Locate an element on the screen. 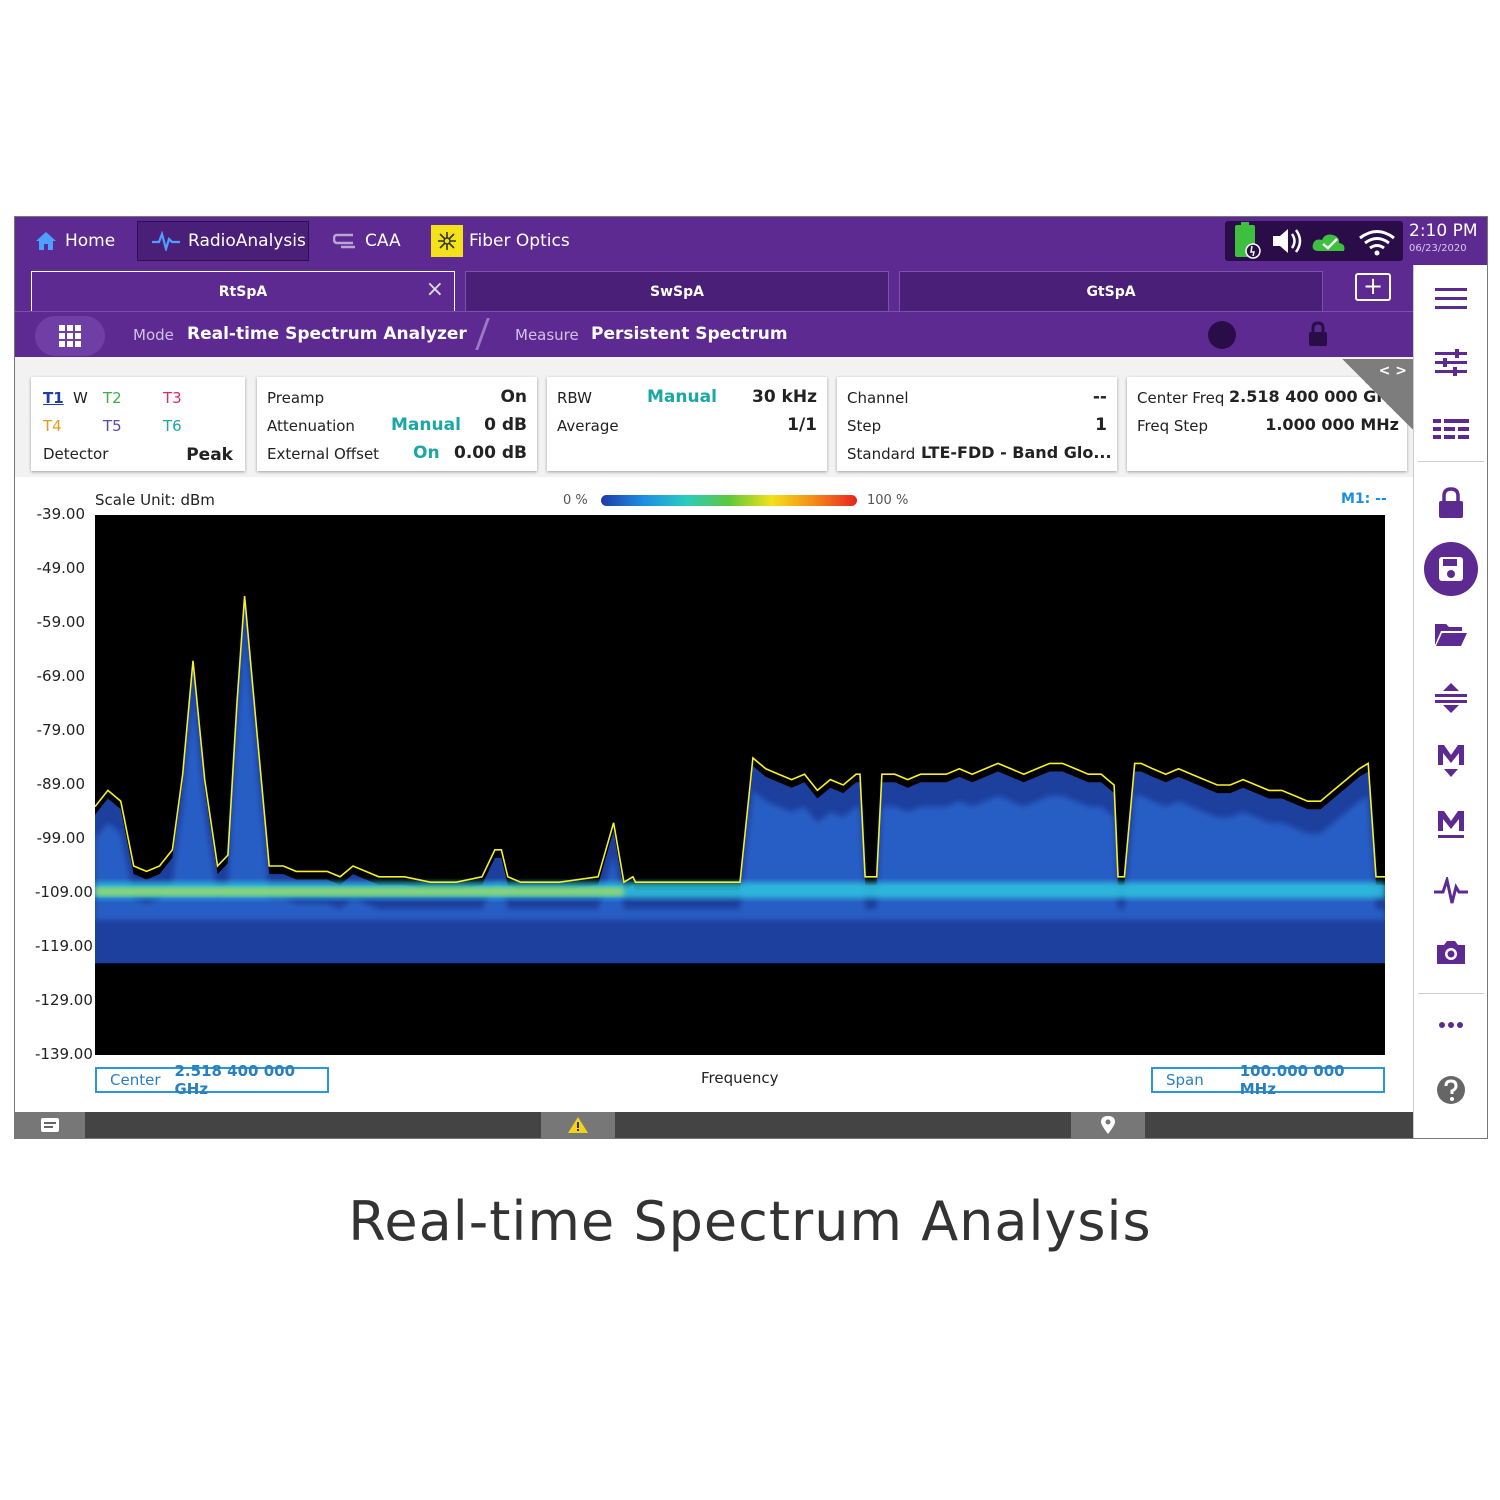 This screenshot has height=1500, width=1500. legend-min: 0 % is located at coordinates (575, 500).